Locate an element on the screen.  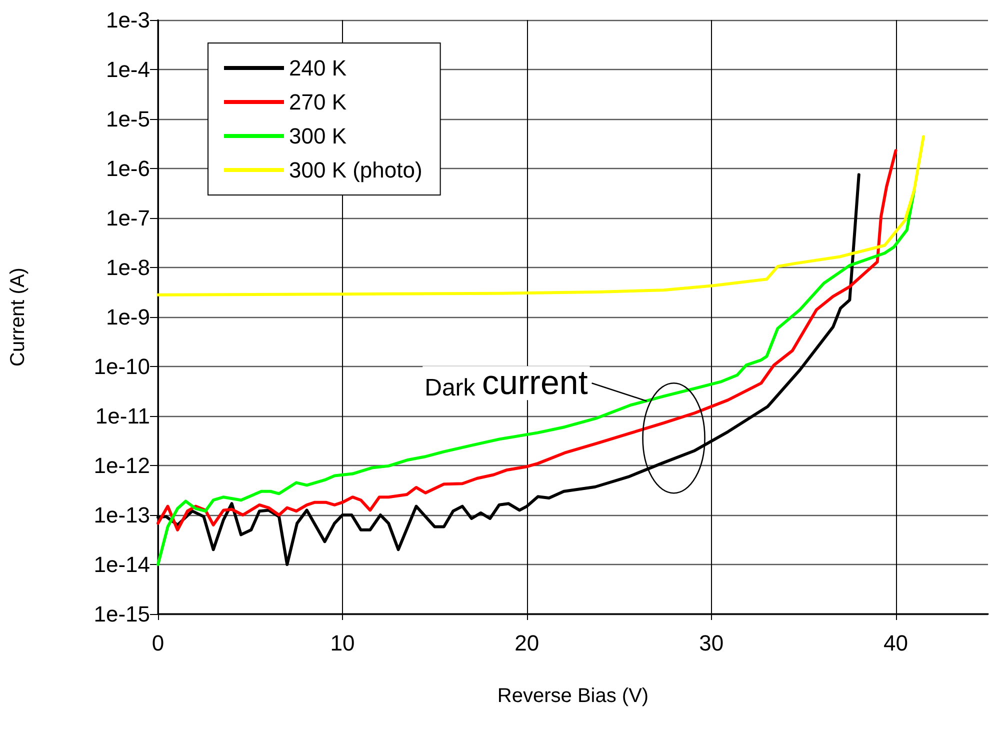
y-tick-label: 1e-5 is located at coordinates (128, 119).